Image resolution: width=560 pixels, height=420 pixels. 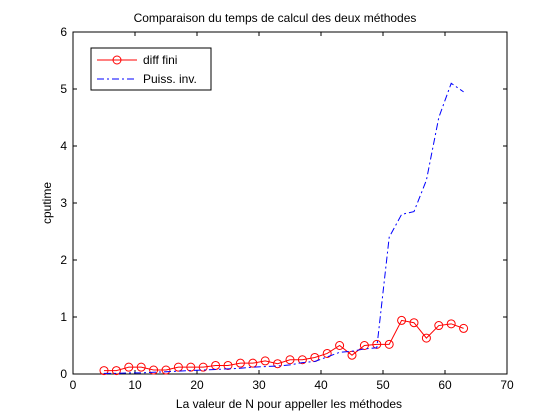 I want to click on y-tick-label: 3, so click(x=63, y=203).